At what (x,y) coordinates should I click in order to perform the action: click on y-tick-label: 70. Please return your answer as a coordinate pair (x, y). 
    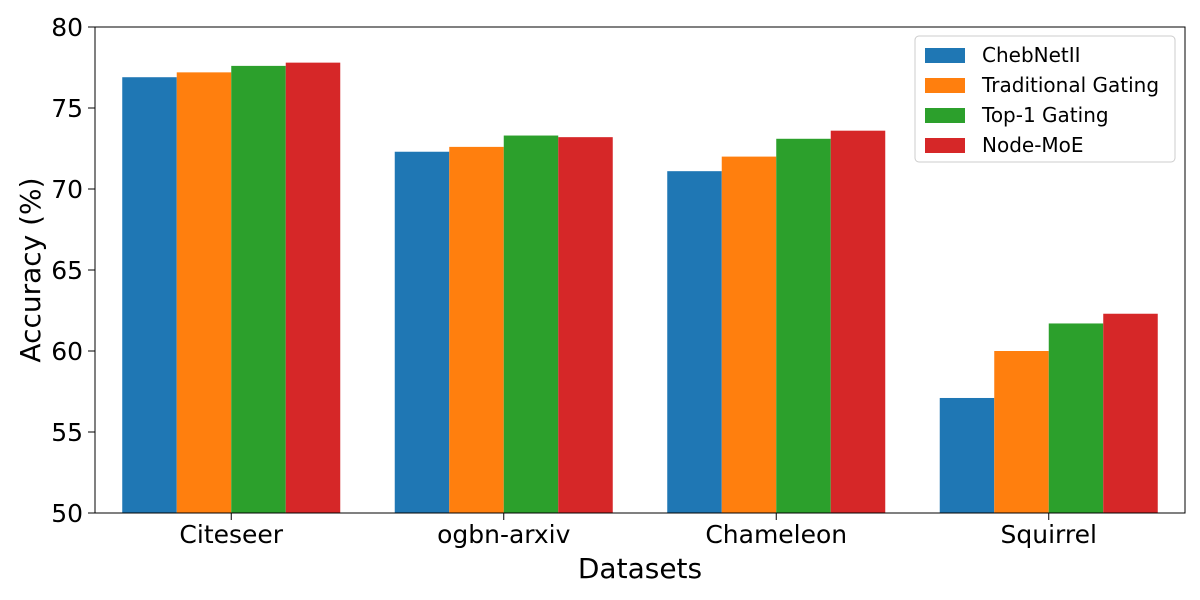
    Looking at the image, I should click on (67, 189).